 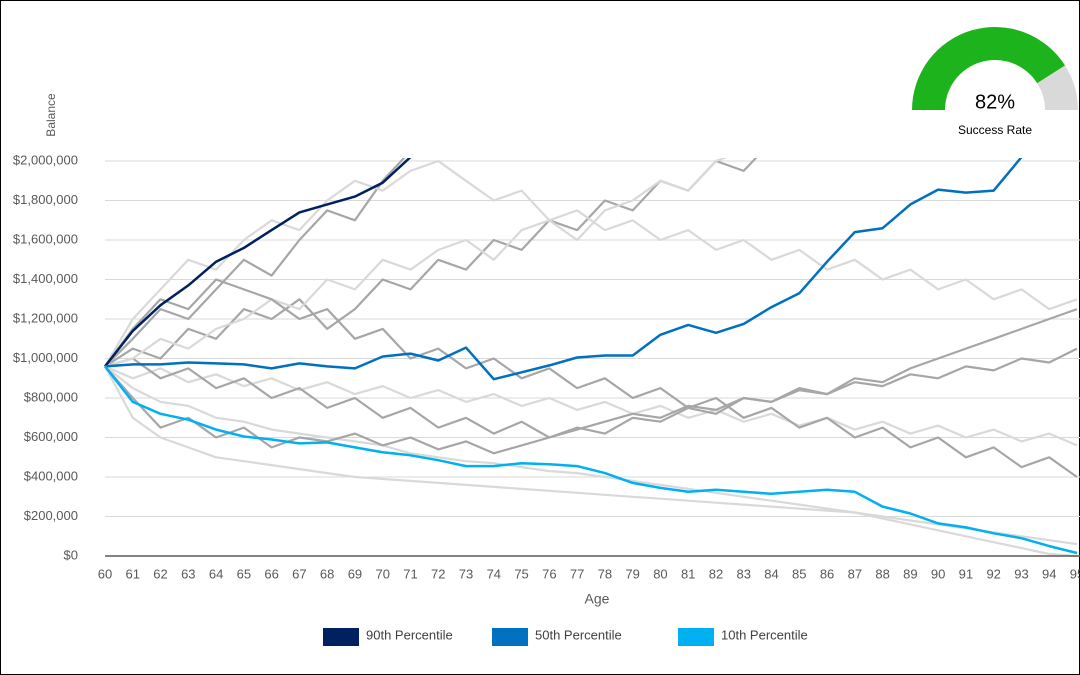 I want to click on y-tick-label: $1,800,000, so click(x=45, y=199).